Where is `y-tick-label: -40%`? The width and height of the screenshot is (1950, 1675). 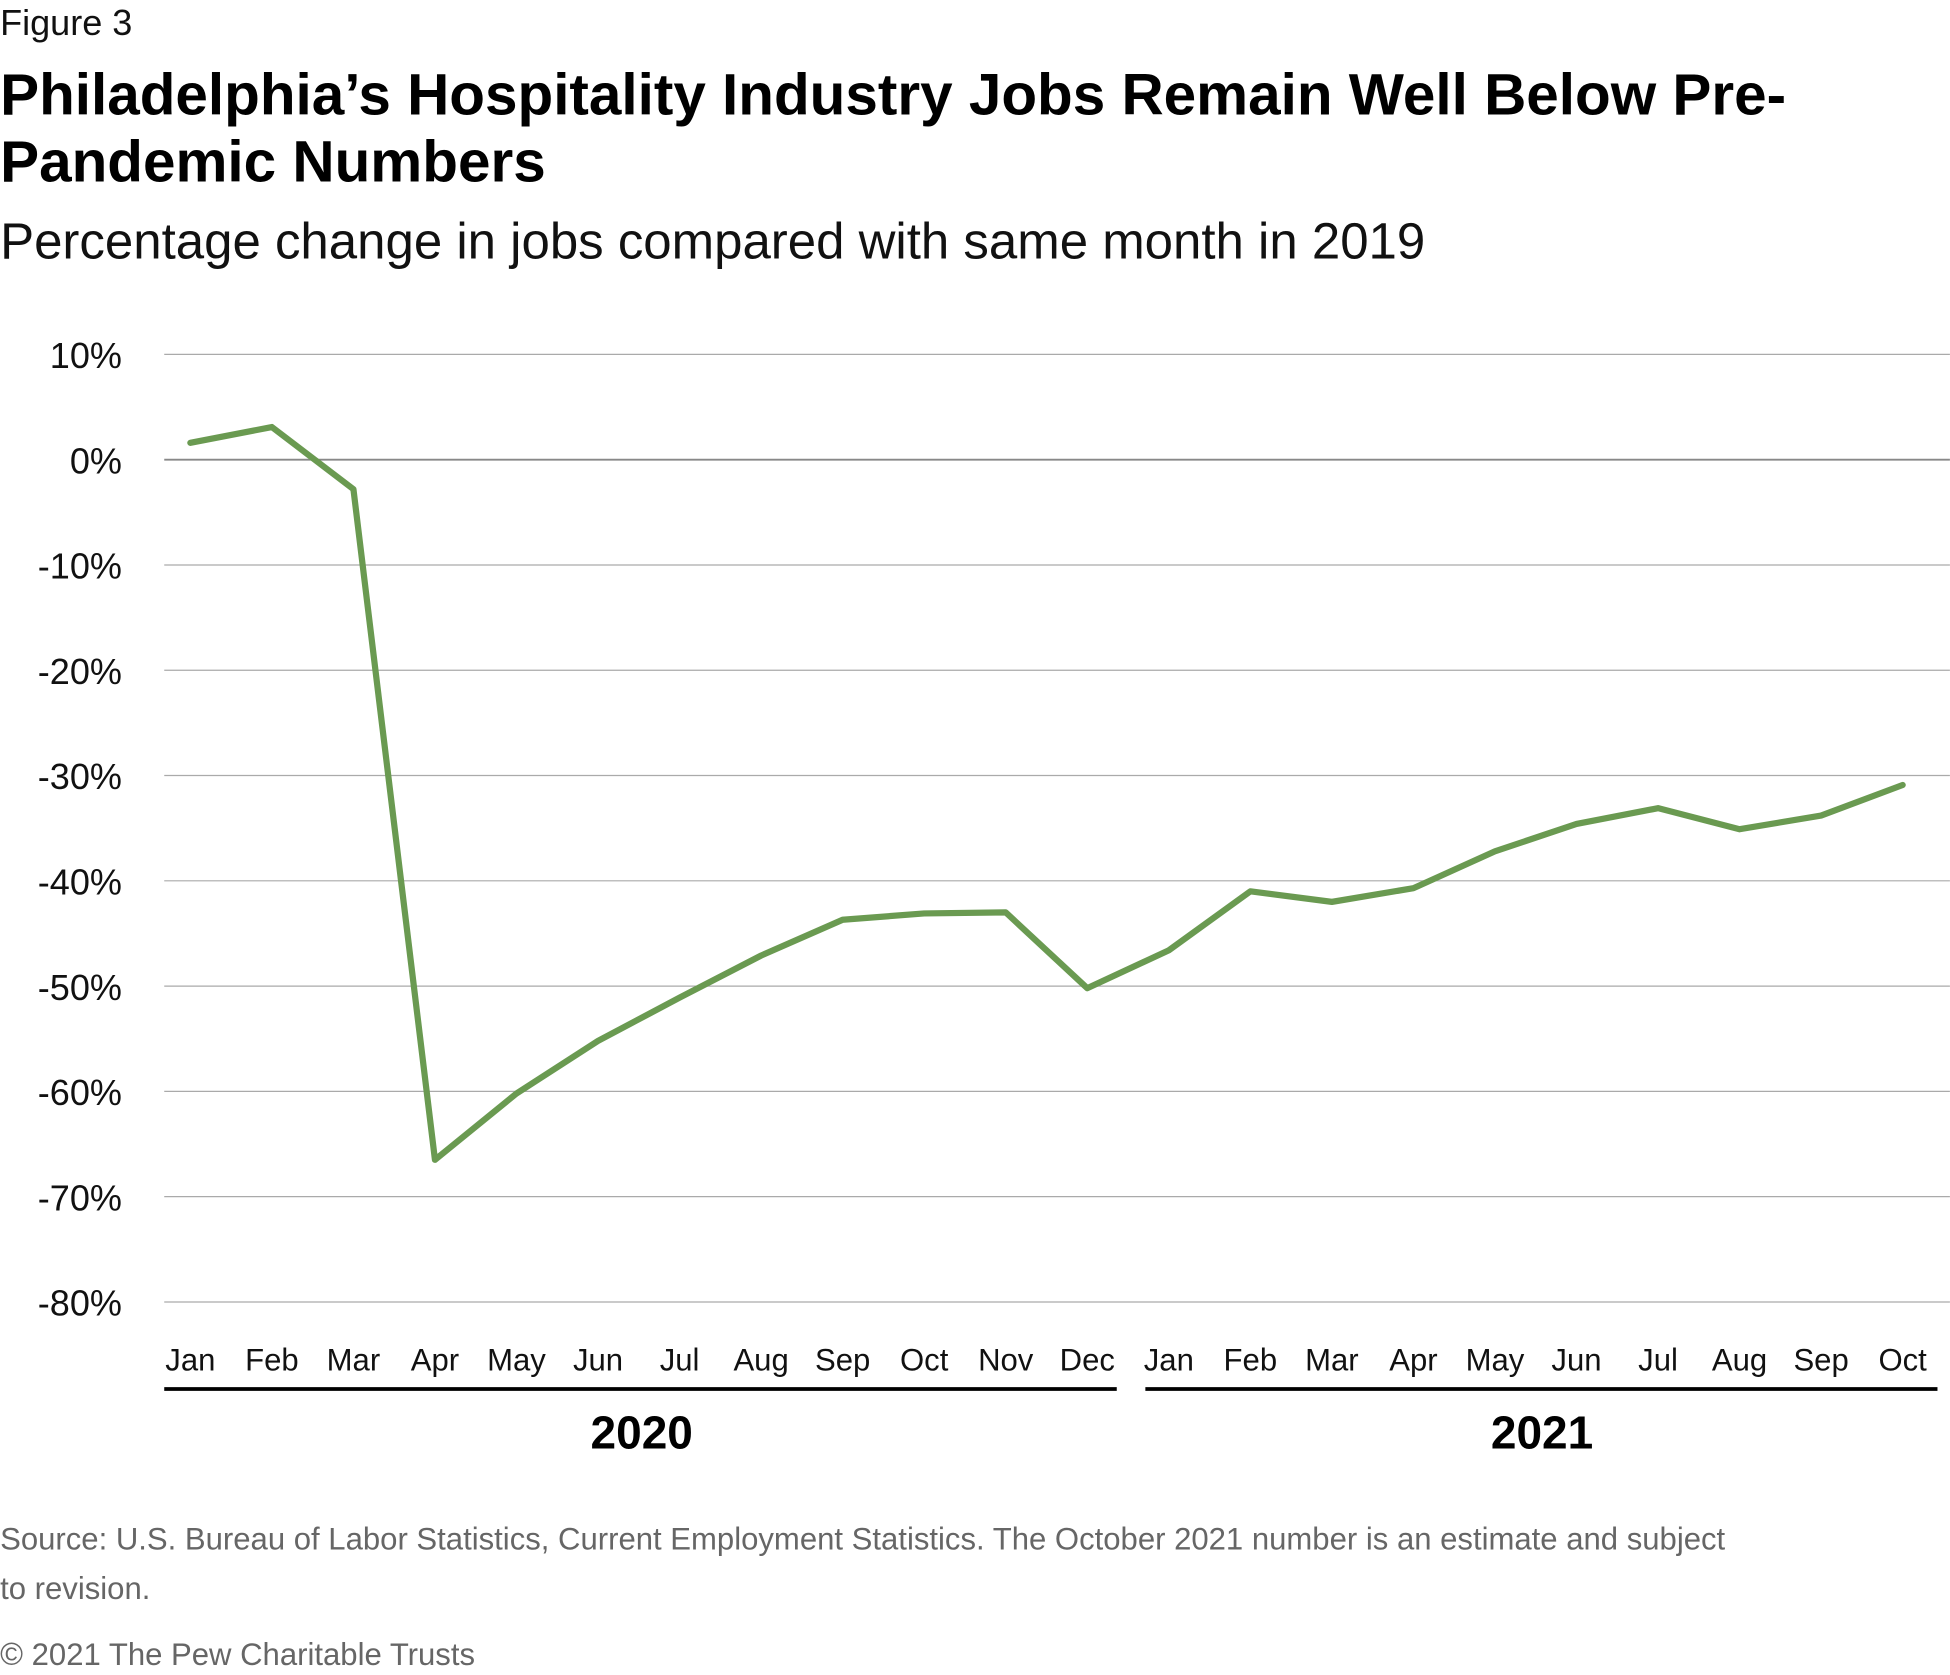 y-tick-label: -40% is located at coordinates (80, 881).